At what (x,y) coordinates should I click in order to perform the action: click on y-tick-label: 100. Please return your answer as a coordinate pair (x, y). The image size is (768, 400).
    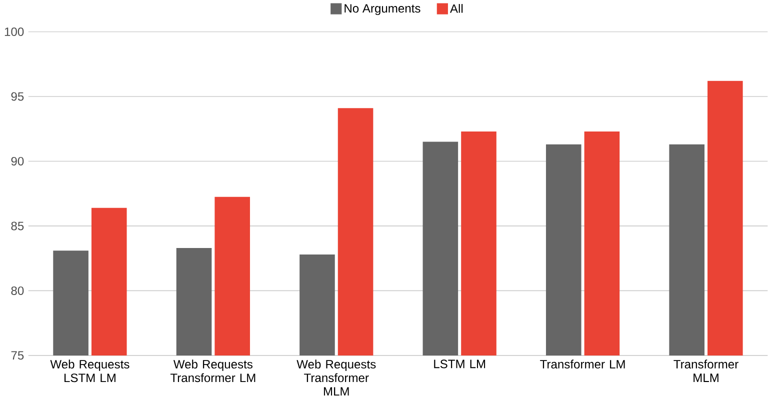
    Looking at the image, I should click on (14, 32).